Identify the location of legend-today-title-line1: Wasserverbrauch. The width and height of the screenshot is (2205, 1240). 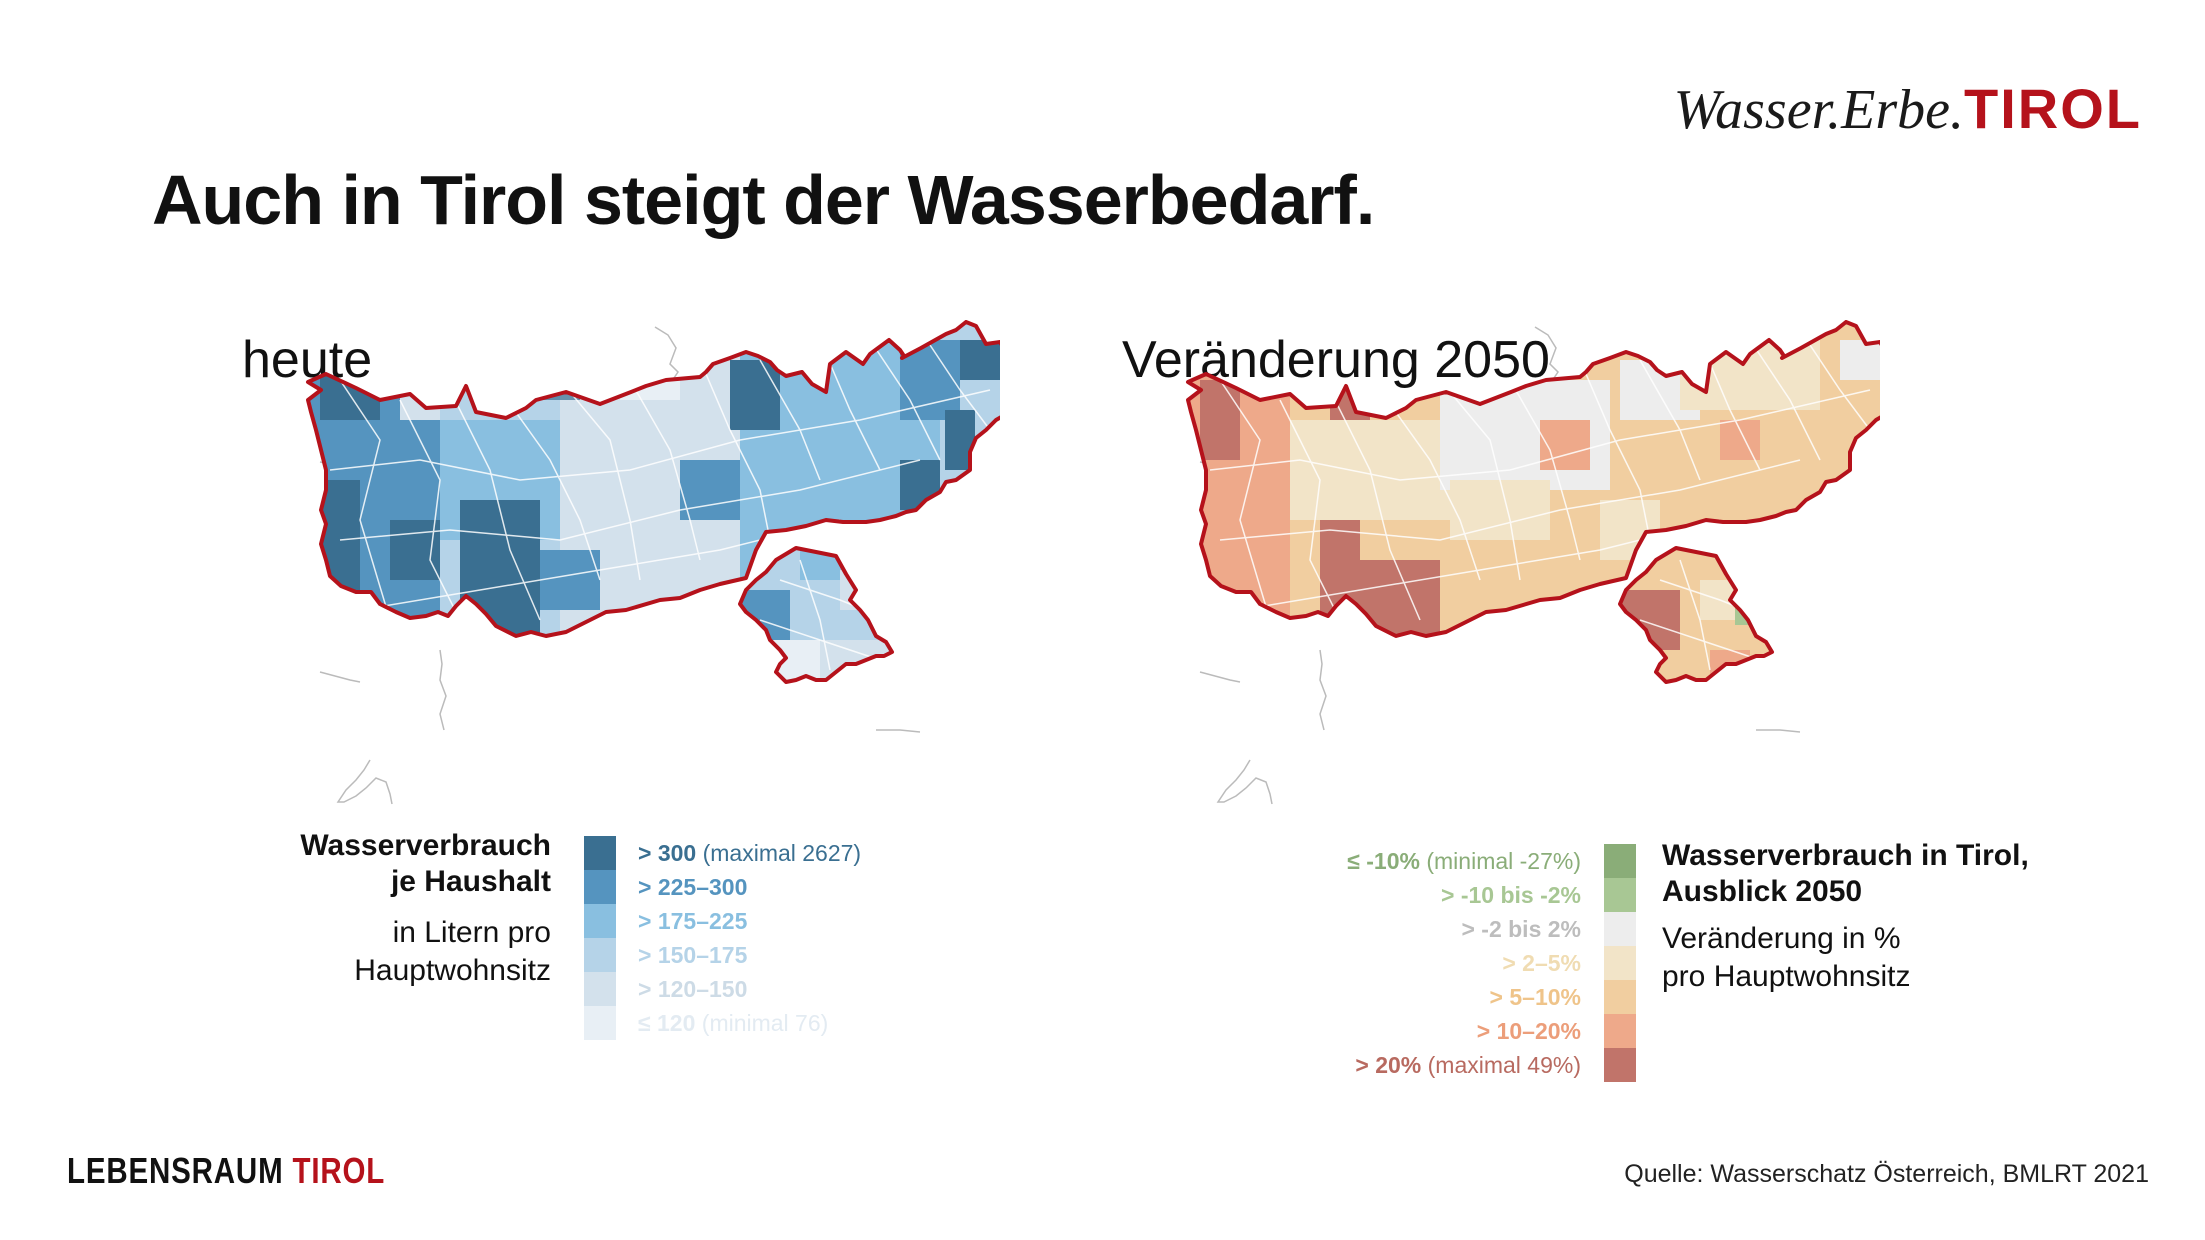
(425, 845).